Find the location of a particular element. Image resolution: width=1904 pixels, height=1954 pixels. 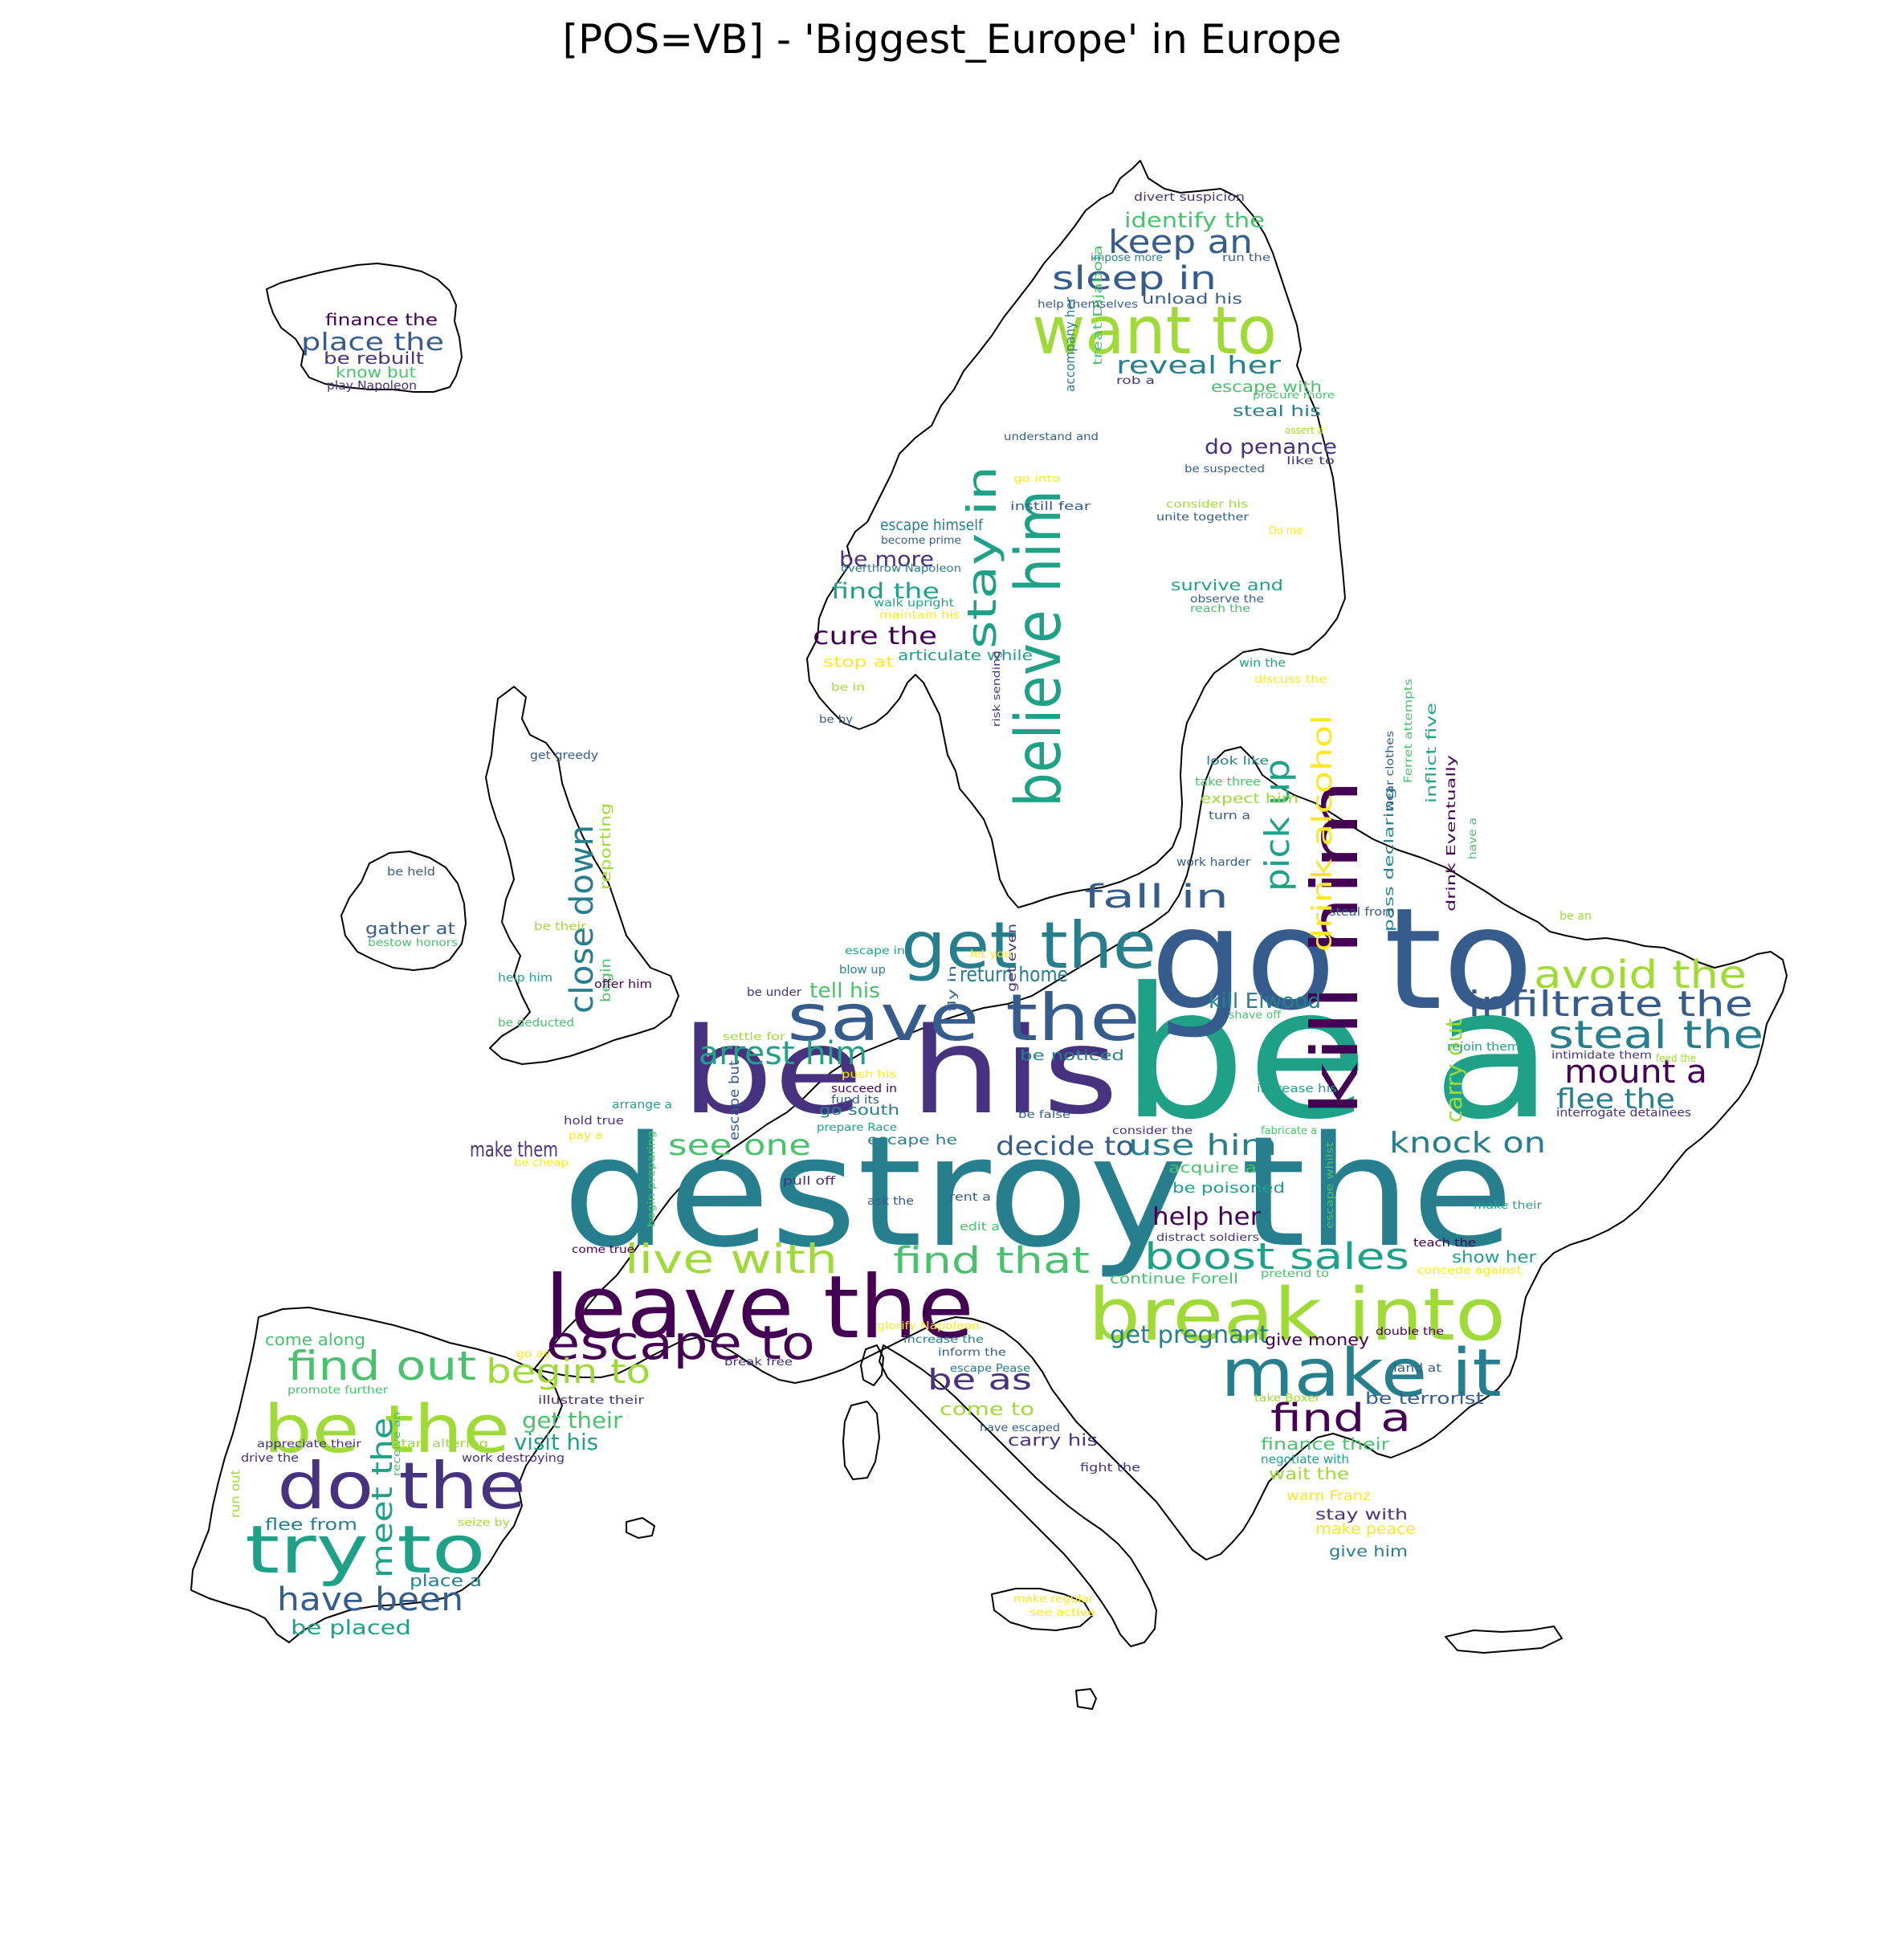

word-receive-an: receive an is located at coordinates (396, 1444).